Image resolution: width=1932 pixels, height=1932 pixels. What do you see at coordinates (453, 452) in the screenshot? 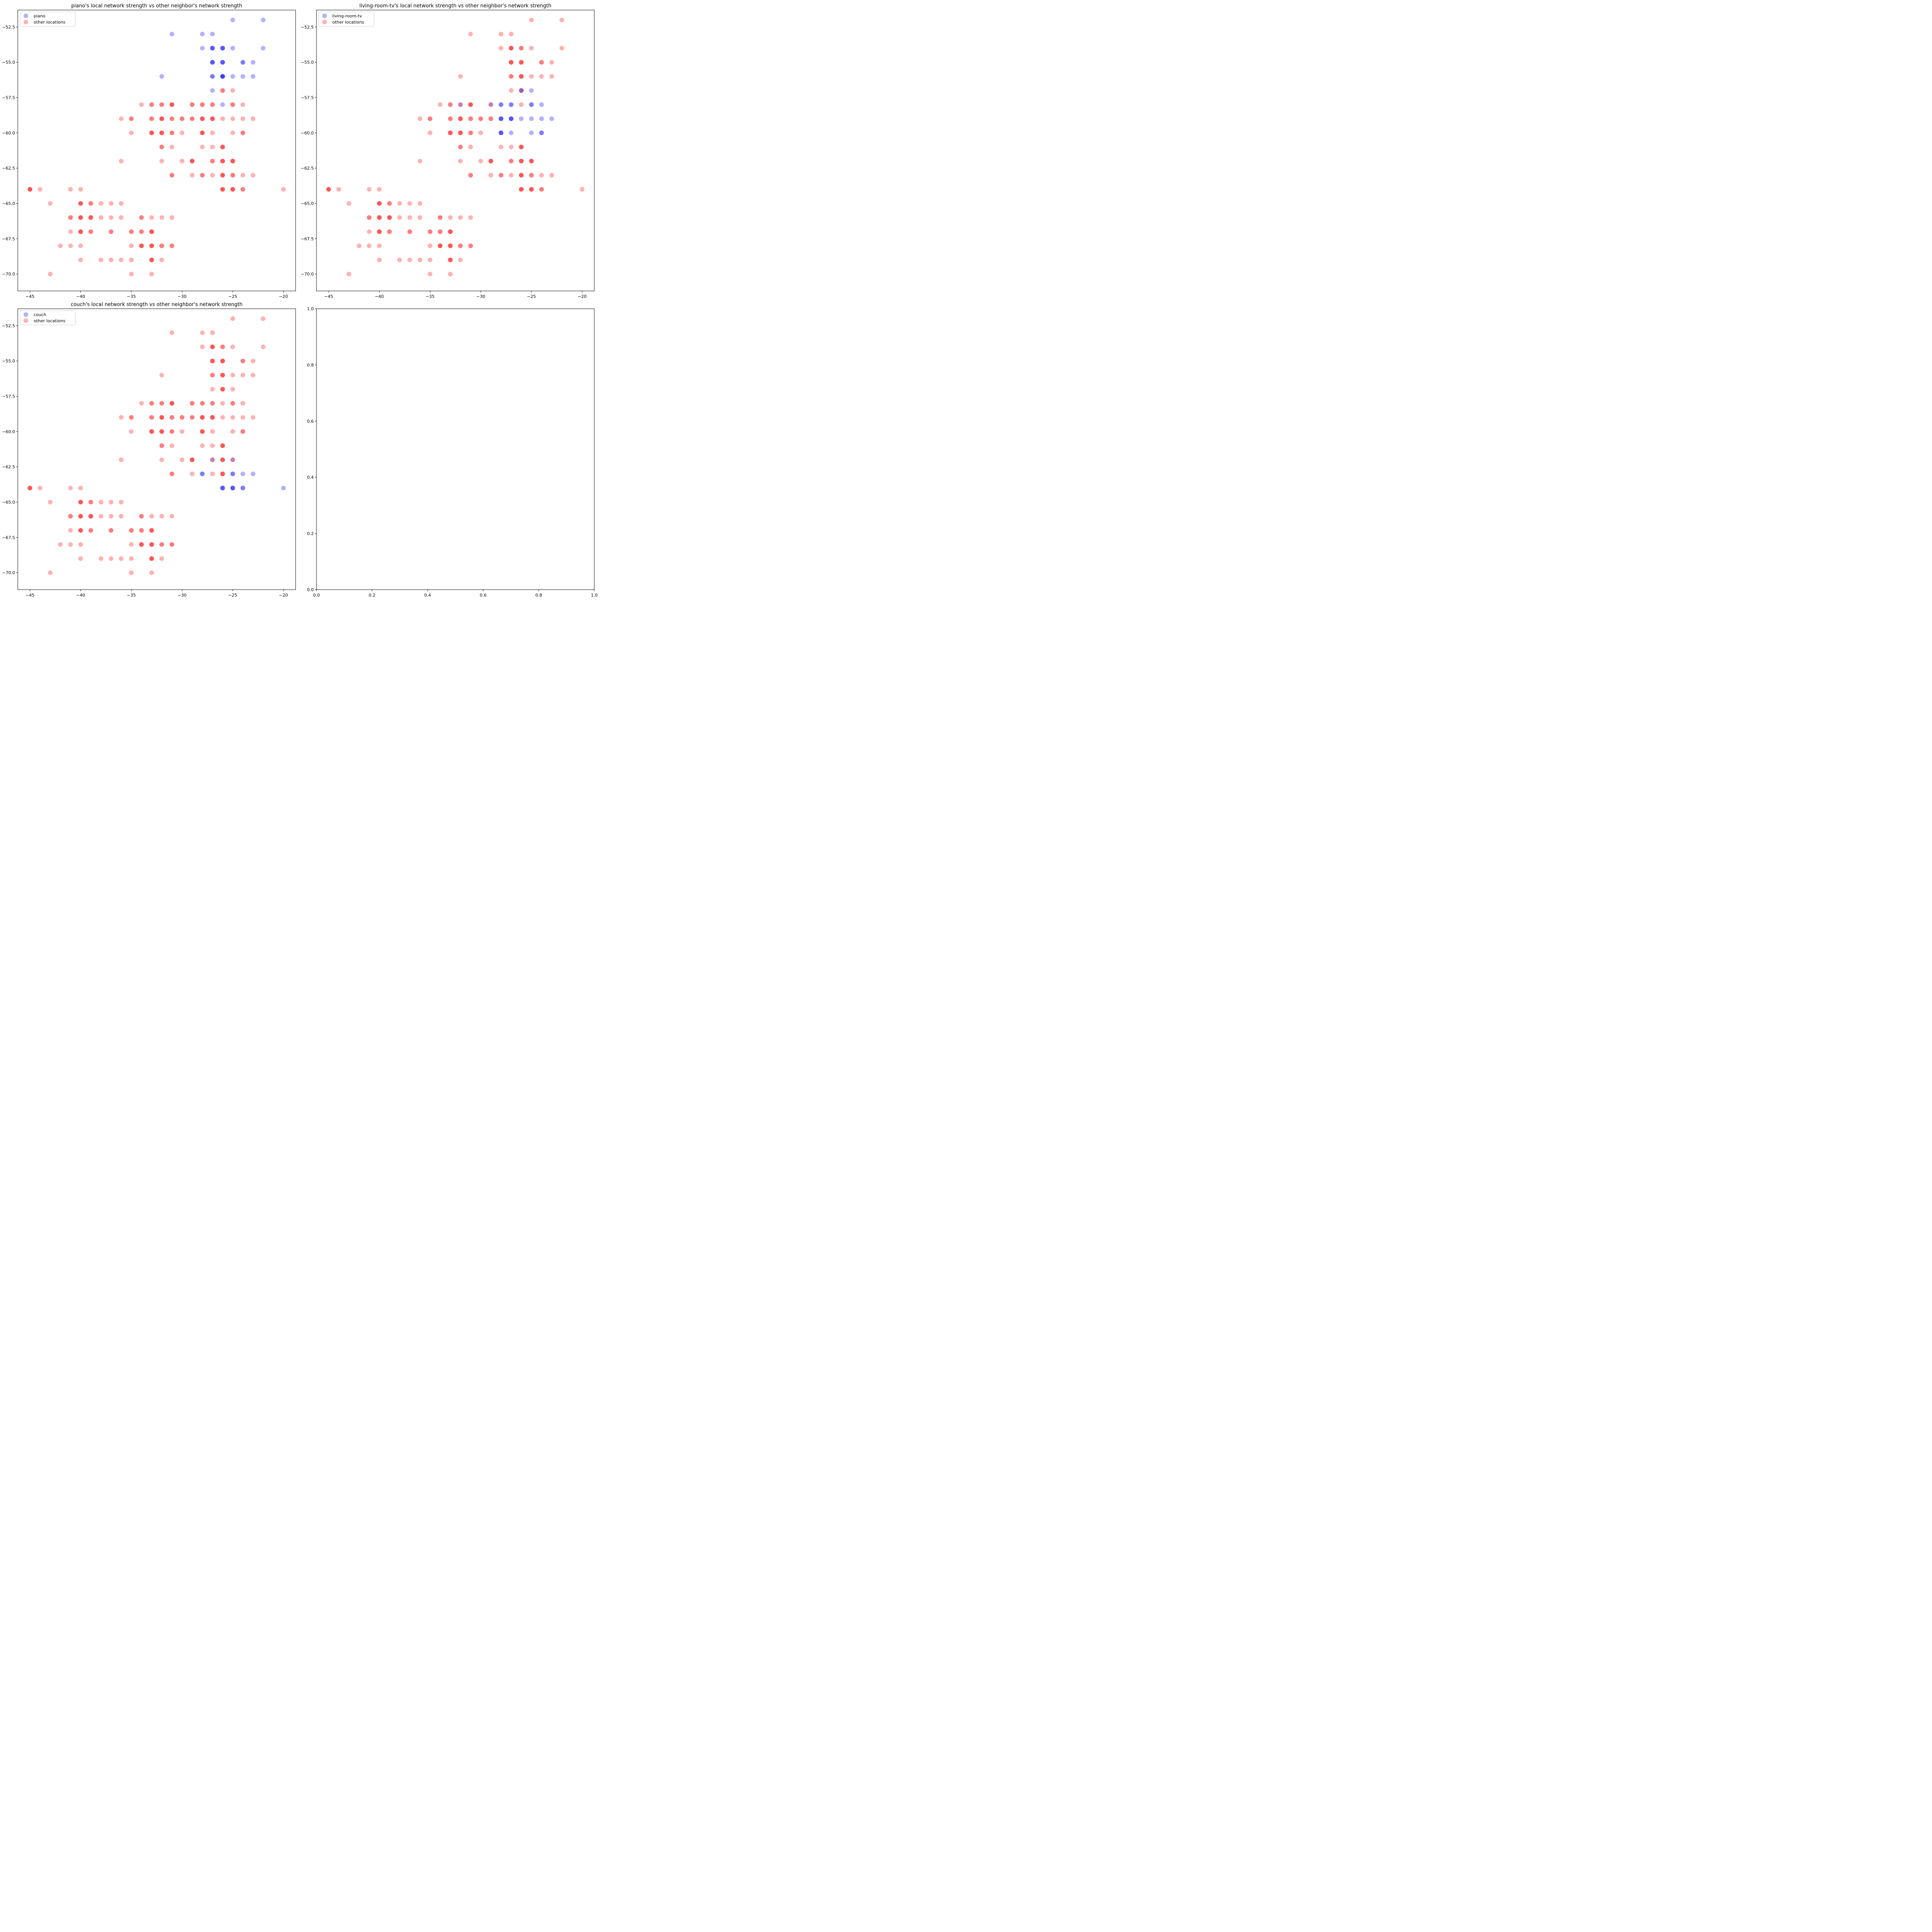
I see `subplot-4: 0.0 0.2 0.4 0.6 0.8 1.0 0.0 0.2 0.4 0.6 0.8 1.0` at bounding box center [453, 452].